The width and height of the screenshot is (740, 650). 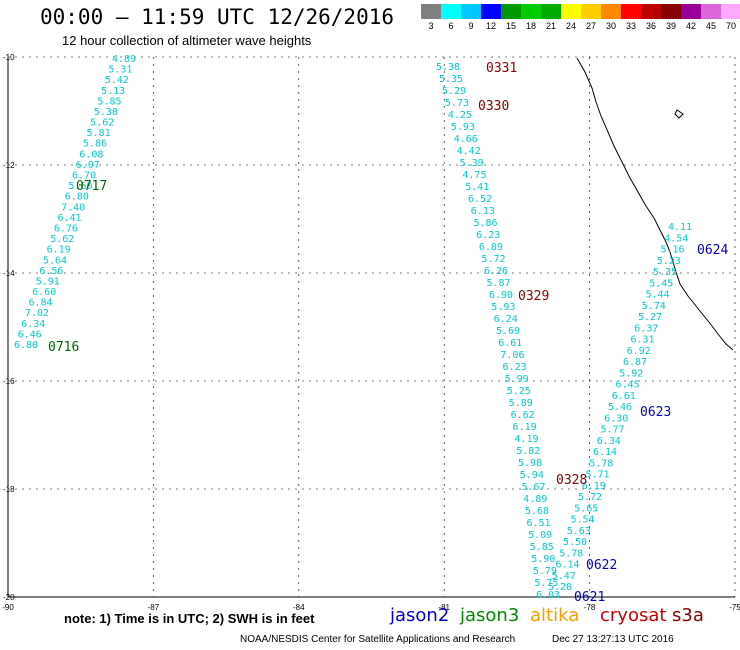 What do you see at coordinates (496, 271) in the screenshot?
I see `wave-height-value: 6.26` at bounding box center [496, 271].